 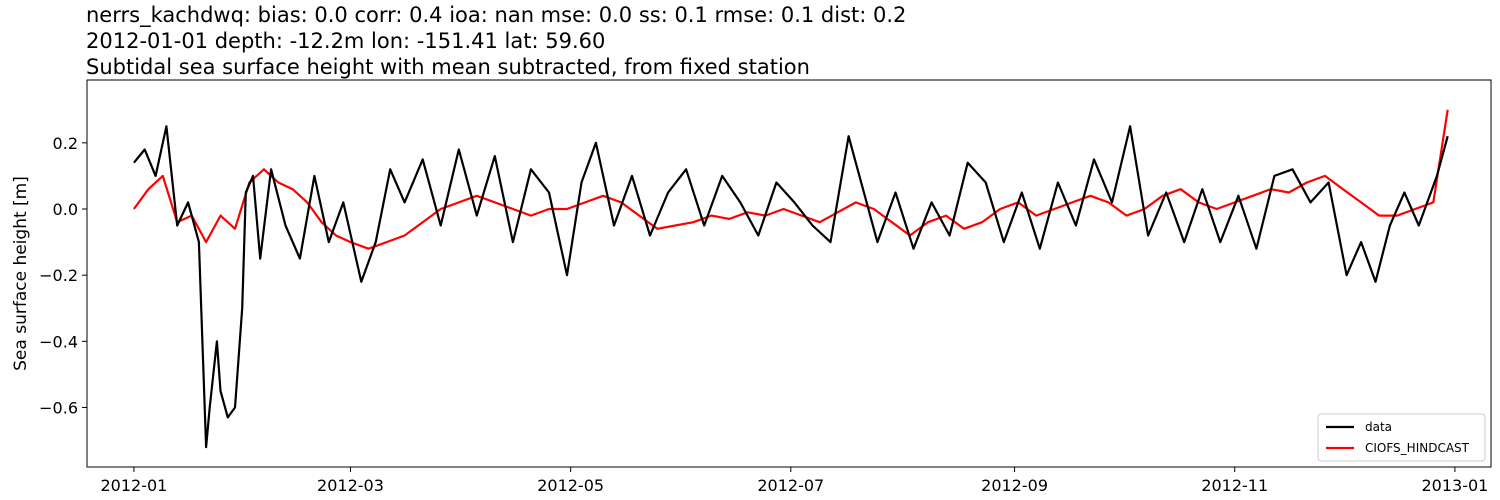 What do you see at coordinates (1378, 427) in the screenshot?
I see `legend-label: data` at bounding box center [1378, 427].